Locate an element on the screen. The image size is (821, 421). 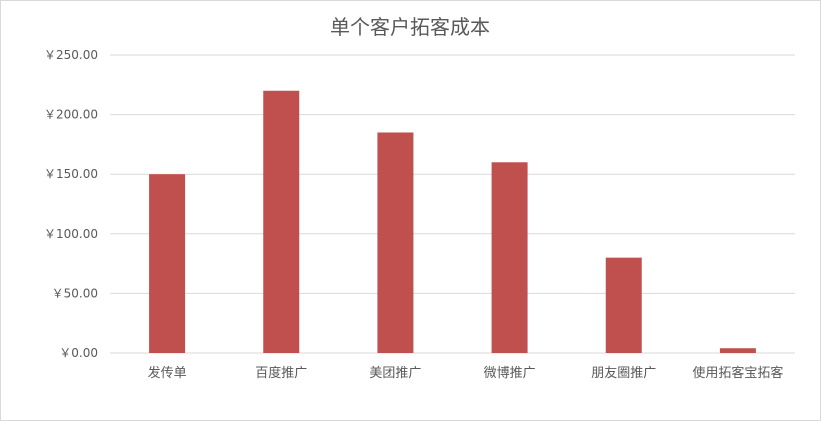
x-tick-label: 美团推广 is located at coordinates (395, 373).